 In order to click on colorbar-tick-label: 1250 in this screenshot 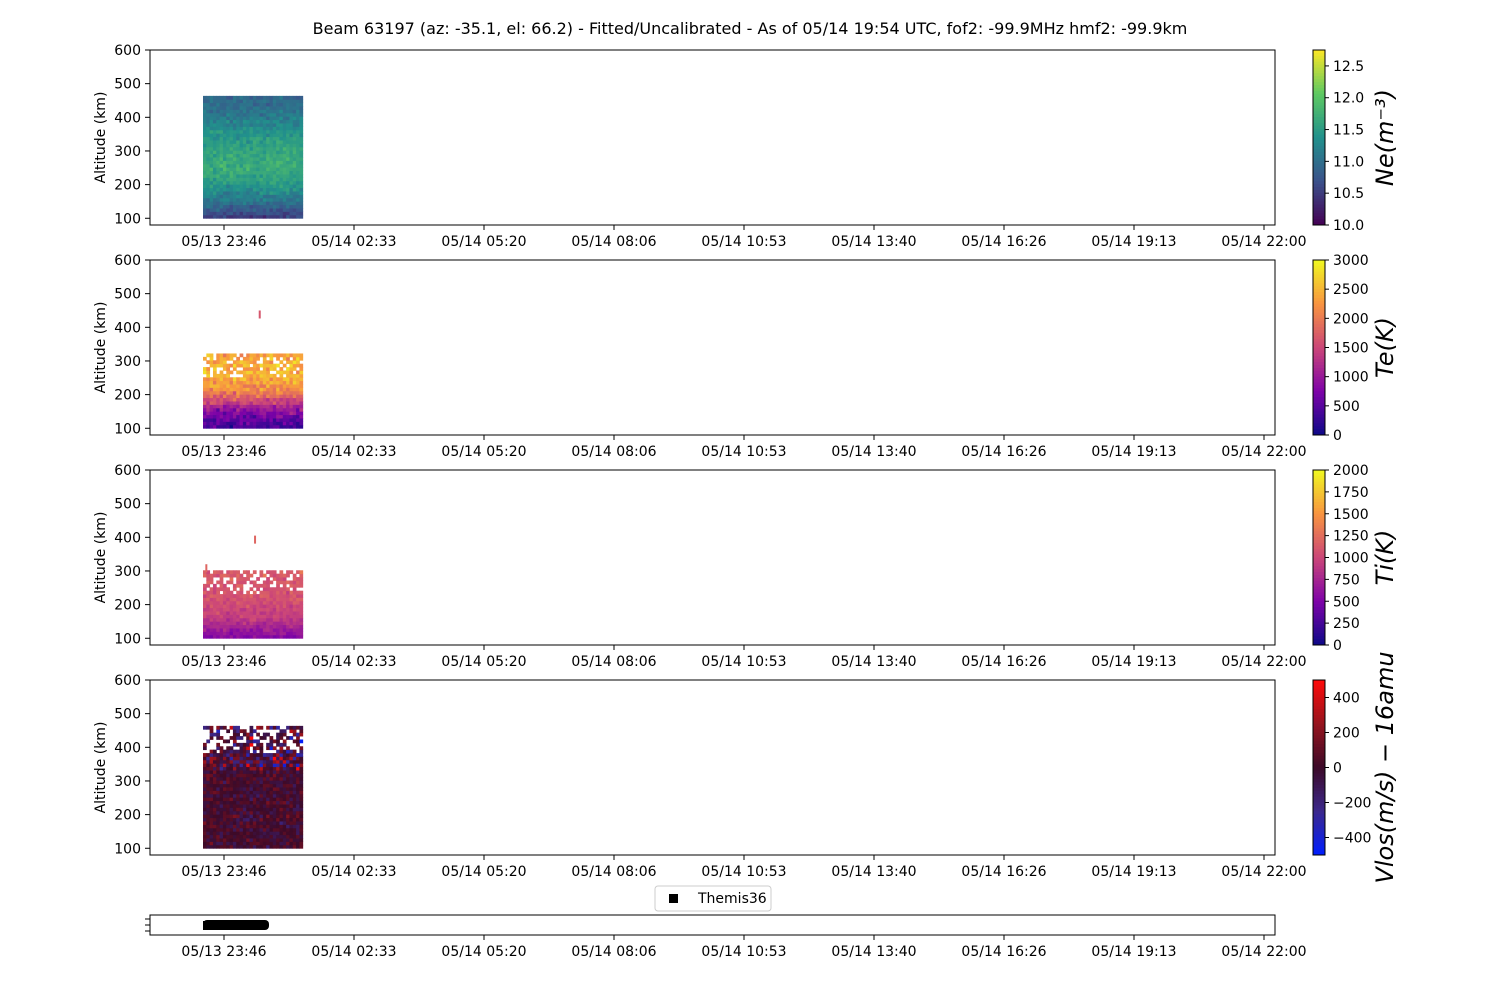, I will do `click(1351, 537)`.